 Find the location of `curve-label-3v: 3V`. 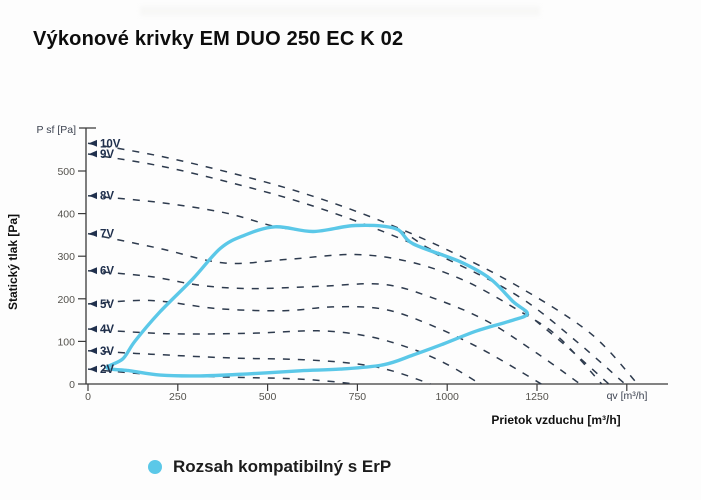

curve-label-3v: 3V is located at coordinates (107, 352).